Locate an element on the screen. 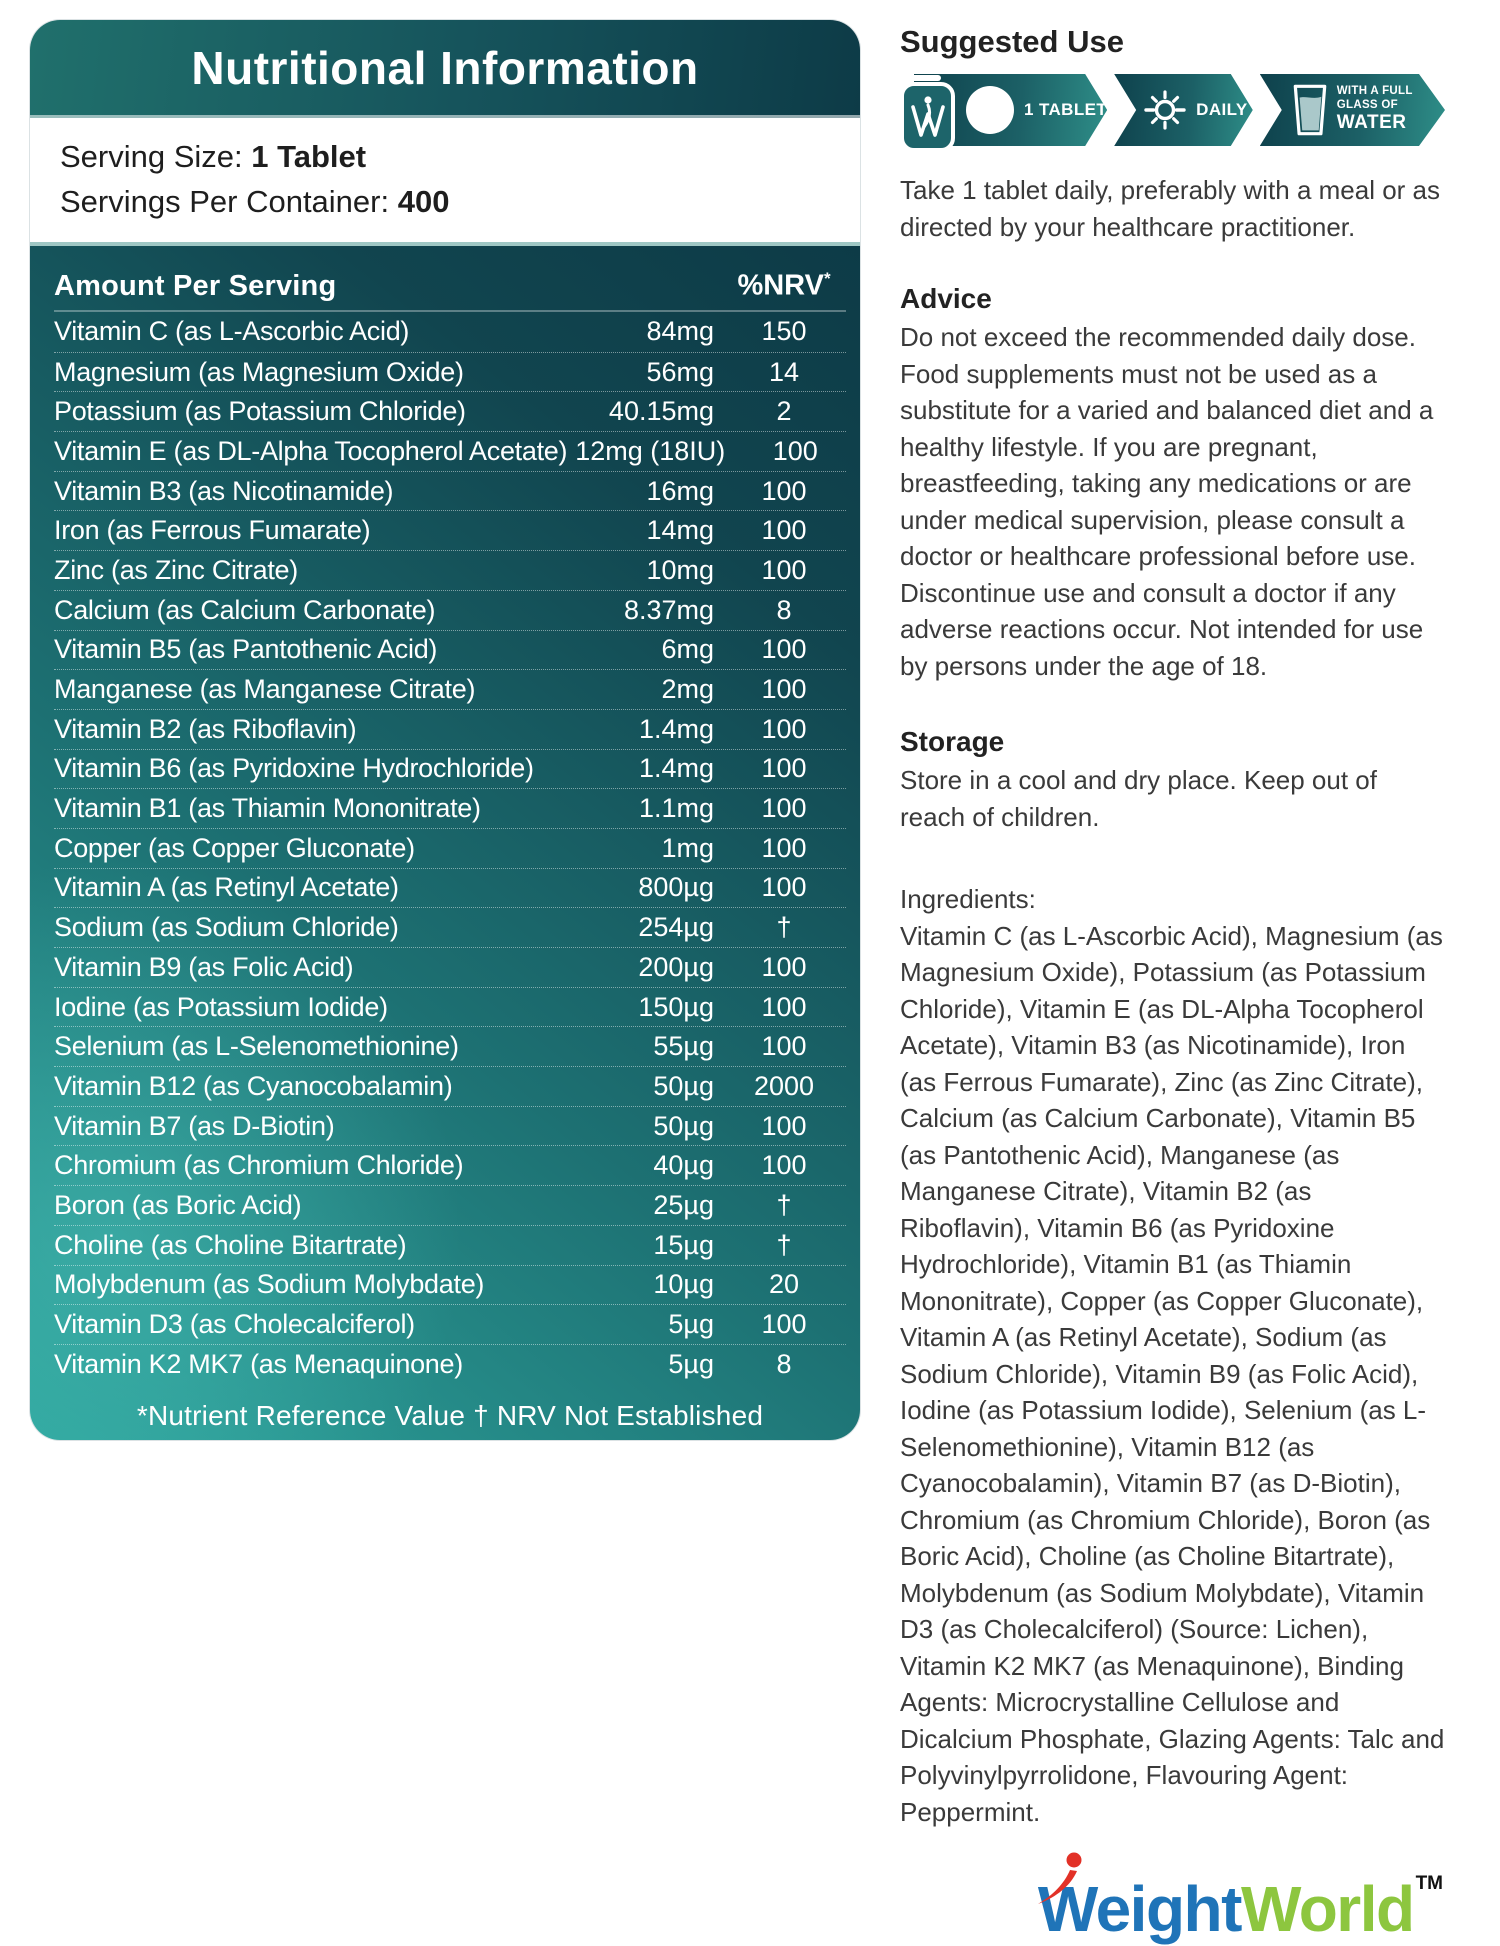 This screenshot has width=1500, height=1946. nutrient-amount: 10µg is located at coordinates (683, 1284).